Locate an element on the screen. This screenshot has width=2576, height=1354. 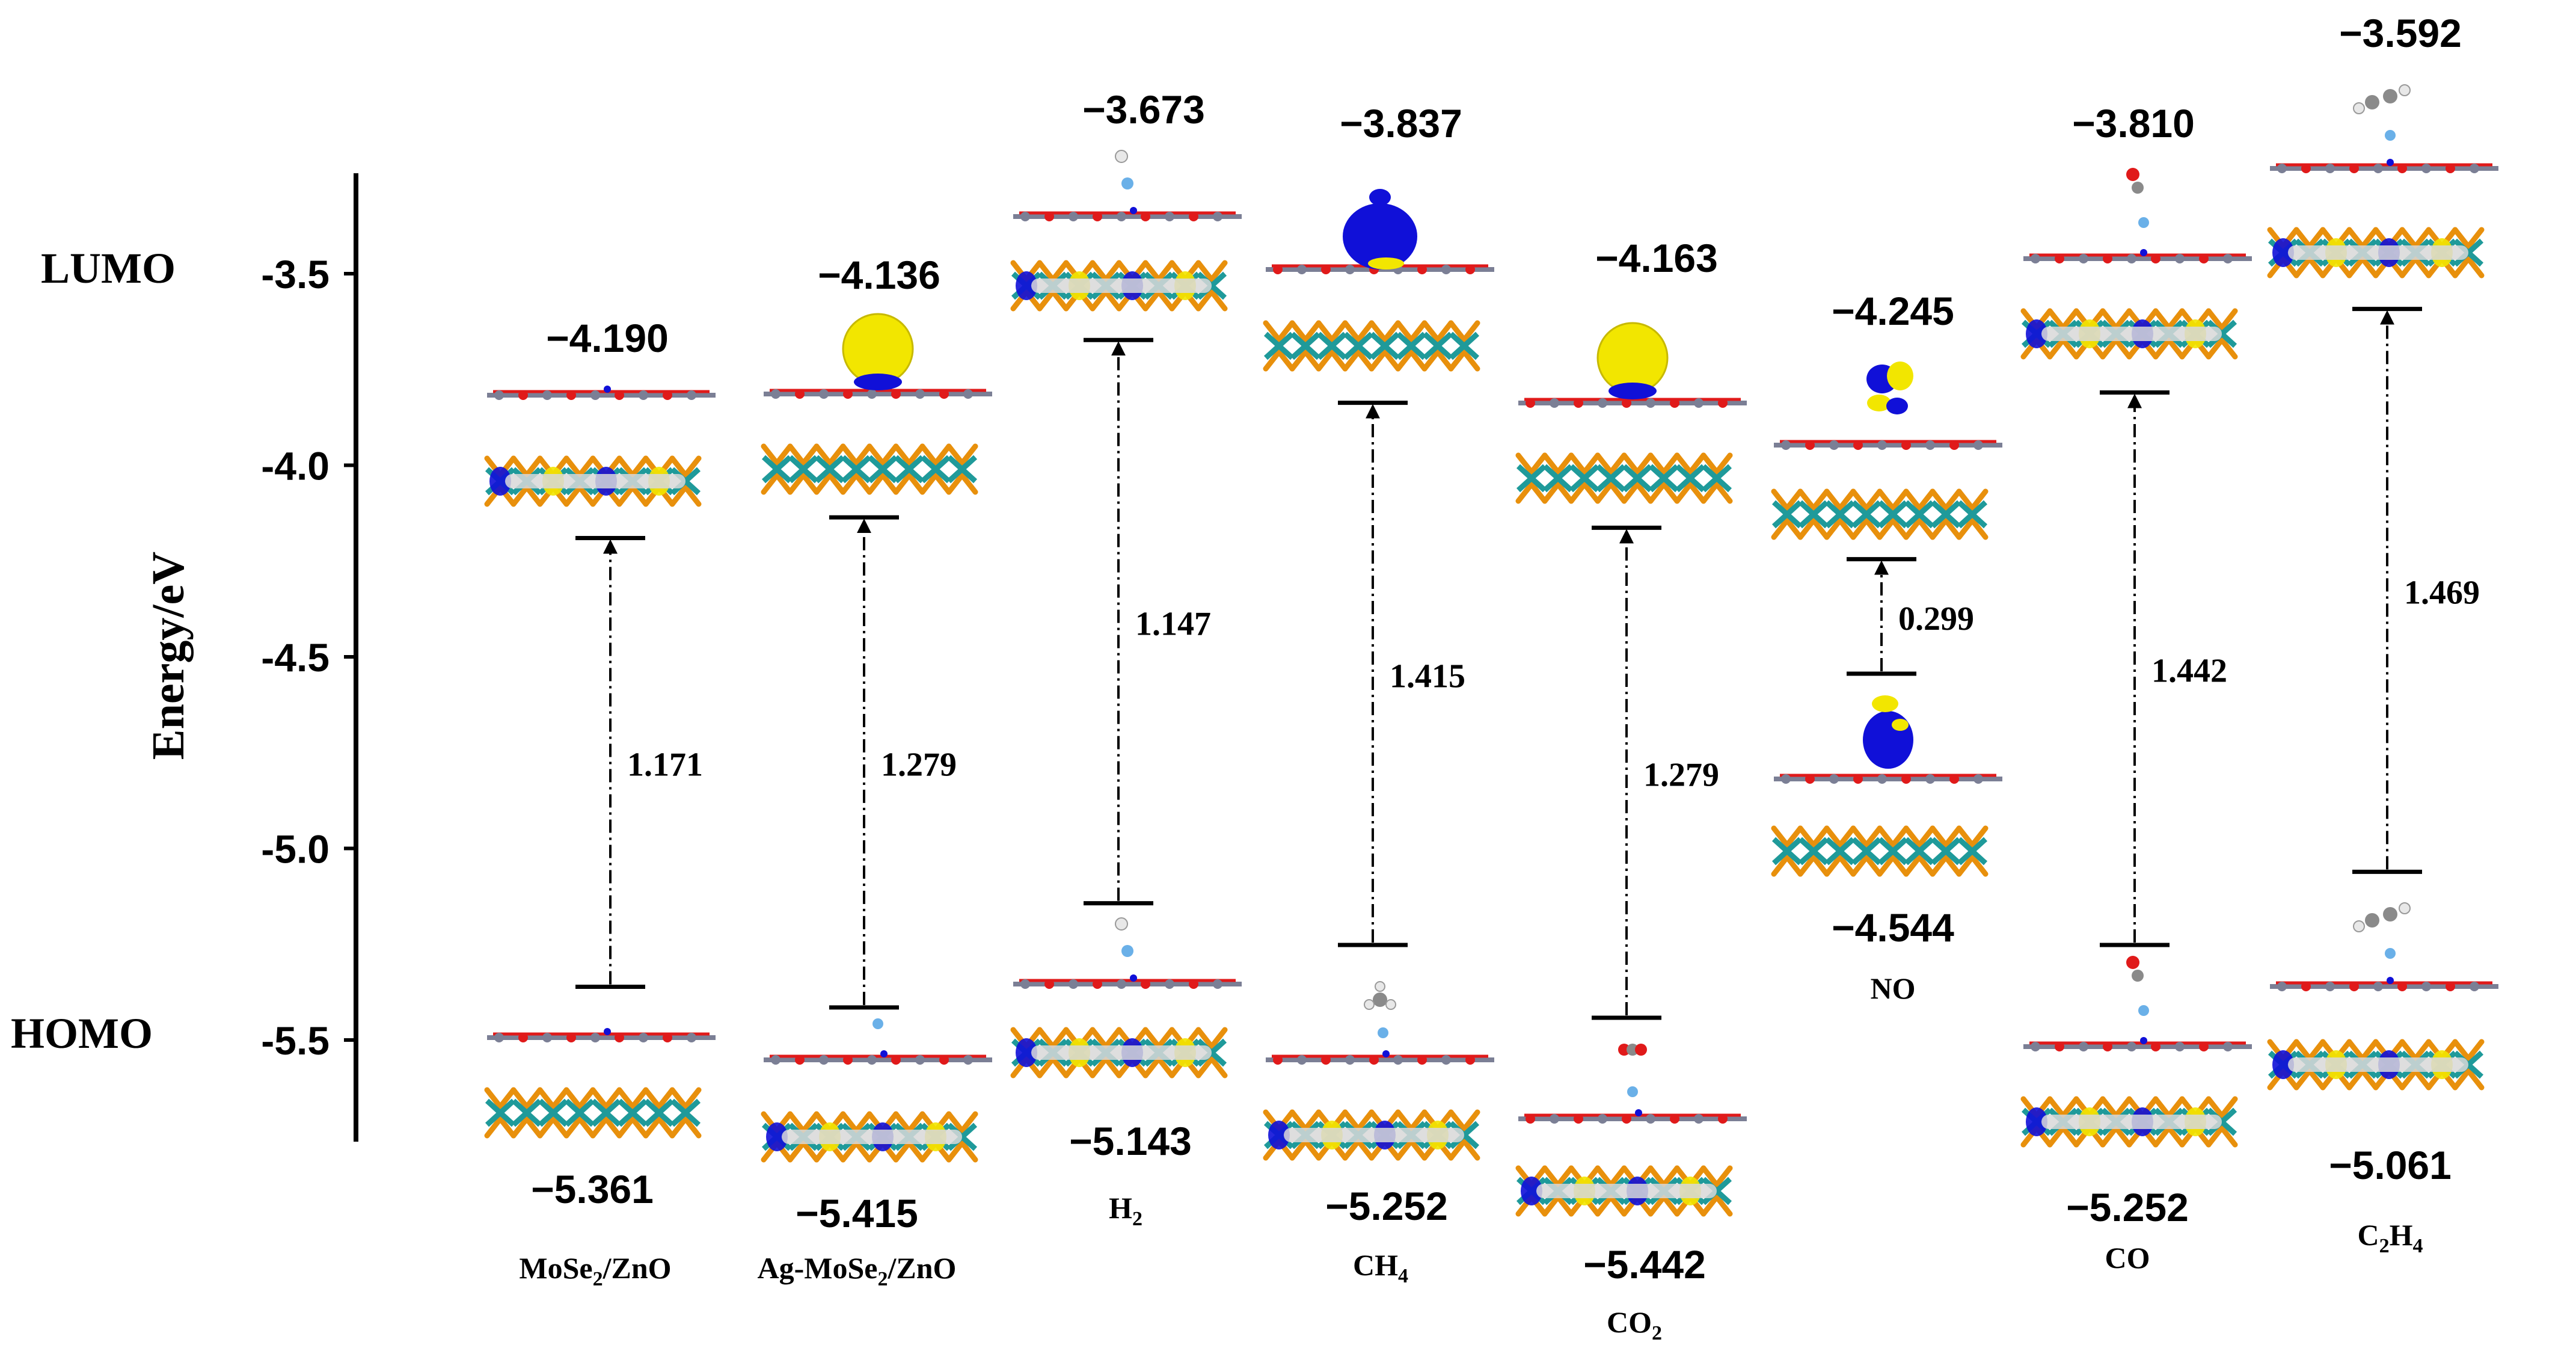
gap-value: 1.171 is located at coordinates (665, 764).